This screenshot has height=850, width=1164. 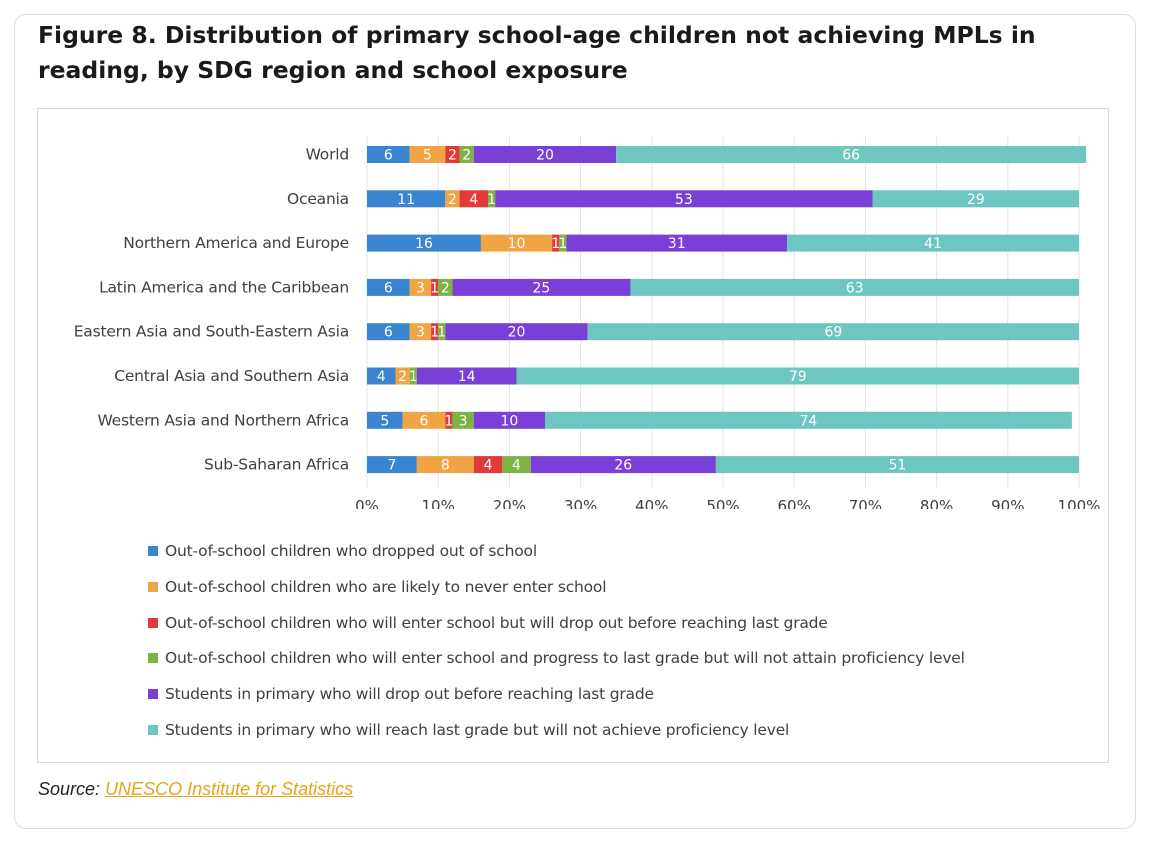 I want to click on category-label: Sub-Saharan Africa, so click(x=276, y=465).